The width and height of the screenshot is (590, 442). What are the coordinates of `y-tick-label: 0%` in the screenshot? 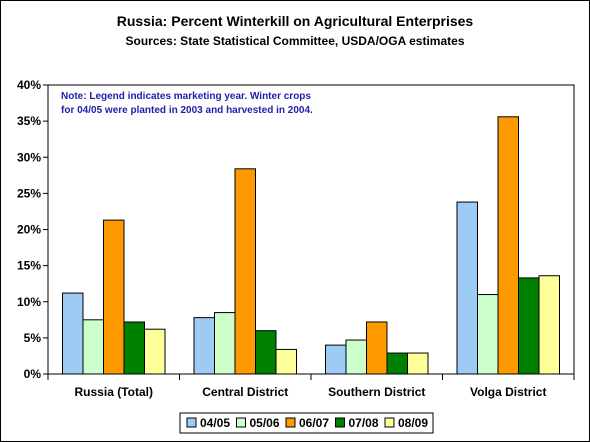 It's located at (33, 374).